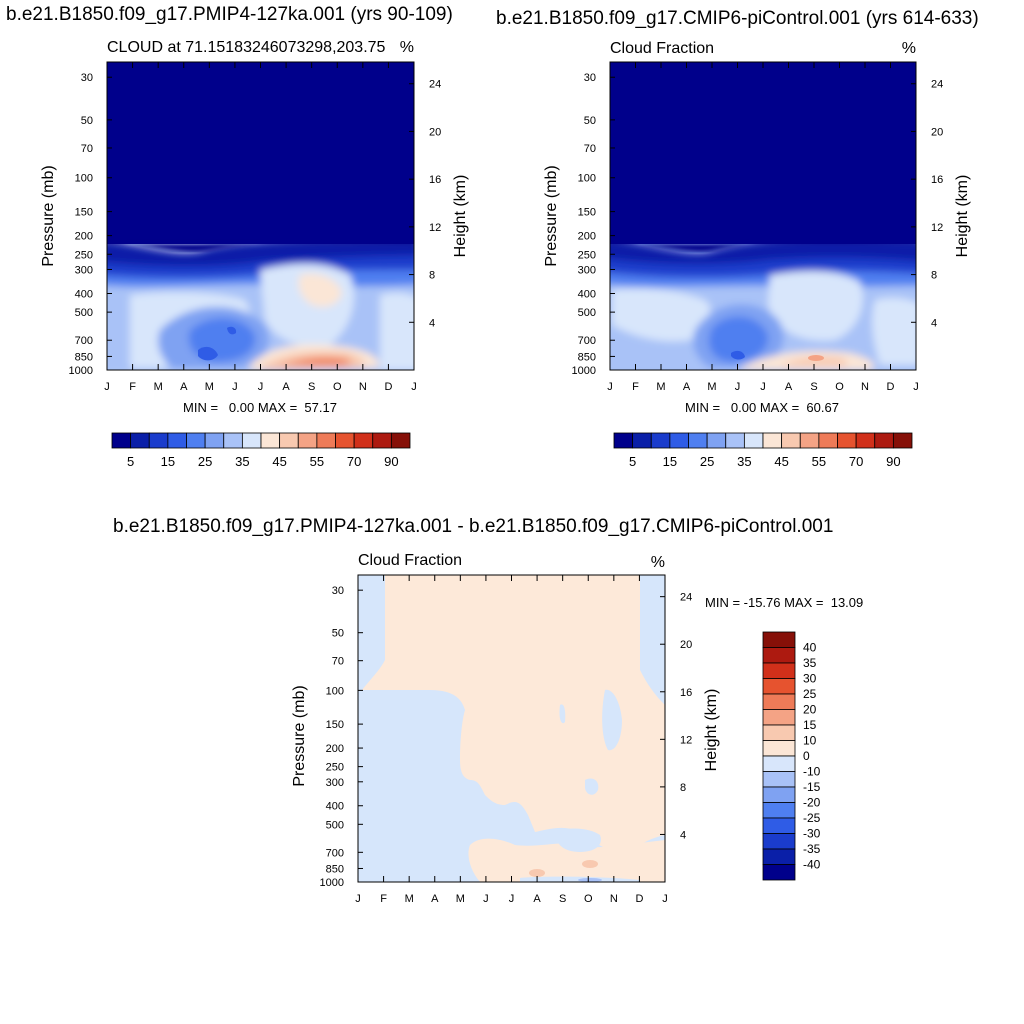  What do you see at coordinates (812, 772) in the screenshot?
I see `colorbar-label: -10` at bounding box center [812, 772].